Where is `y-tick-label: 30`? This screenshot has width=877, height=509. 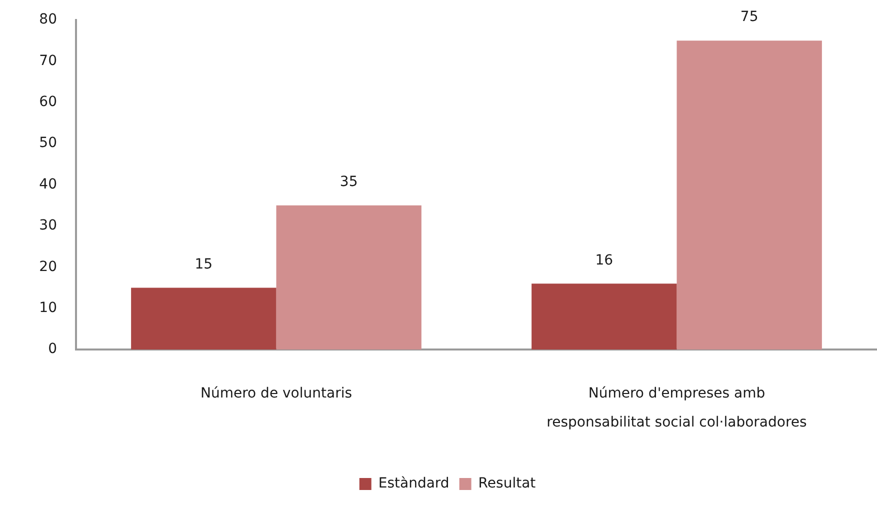
y-tick-label: 30 is located at coordinates (48, 226).